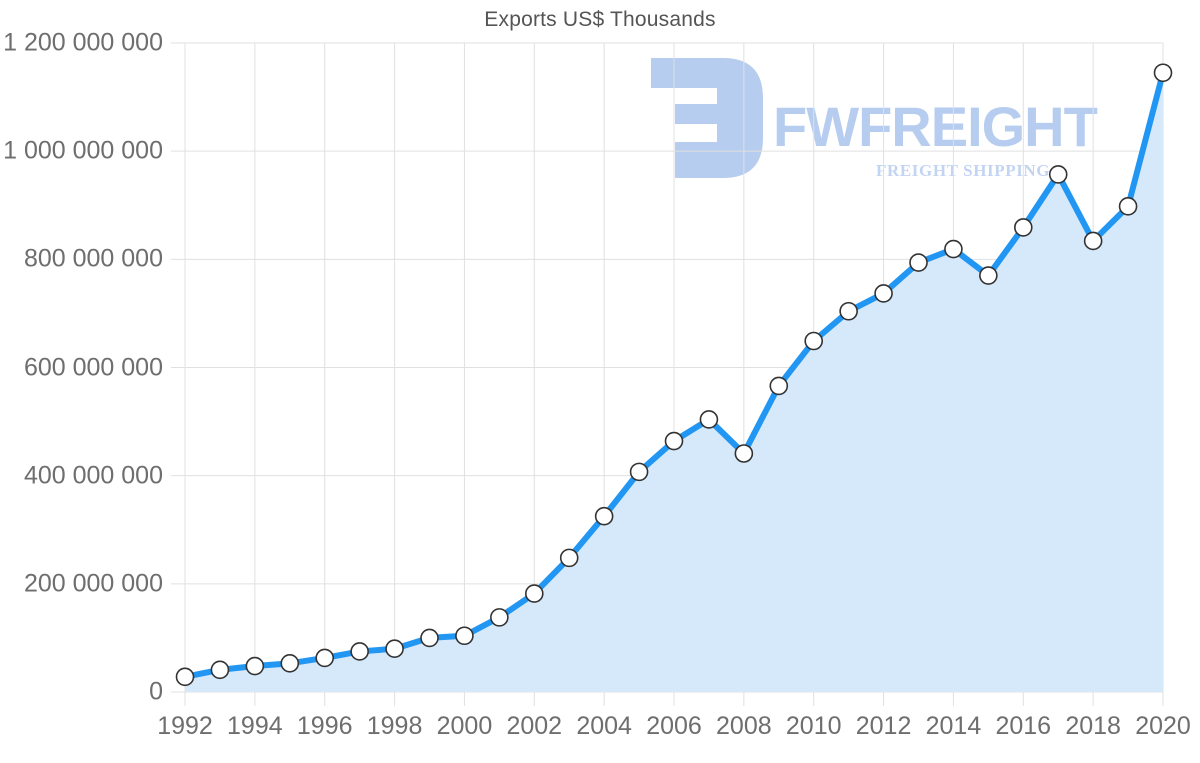 Image resolution: width=1200 pixels, height=763 pixels. I want to click on x-axis-tick-label: 2006, so click(674, 726).